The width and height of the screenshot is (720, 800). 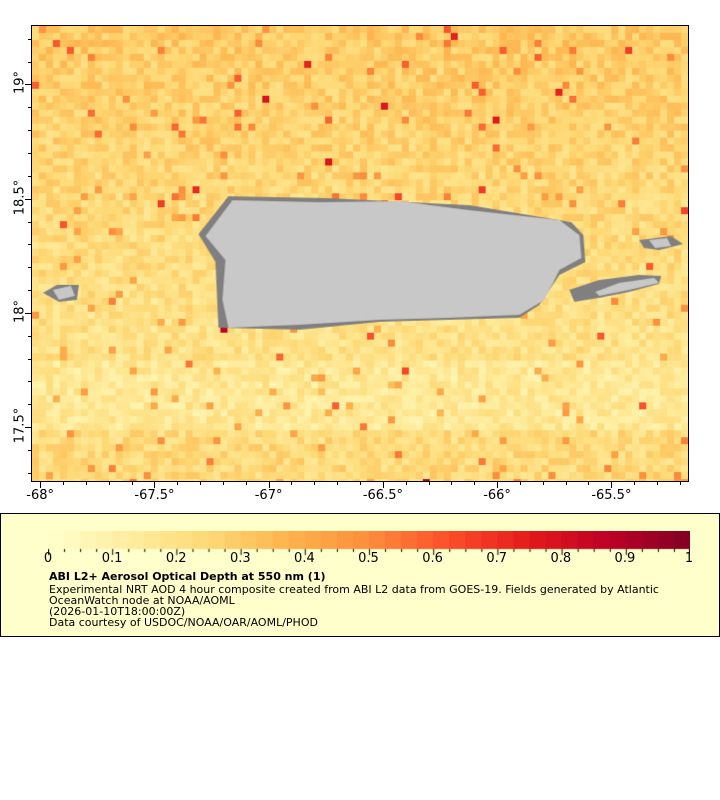 I want to click on y-tick-label: 18°, so click(x=20, y=311).